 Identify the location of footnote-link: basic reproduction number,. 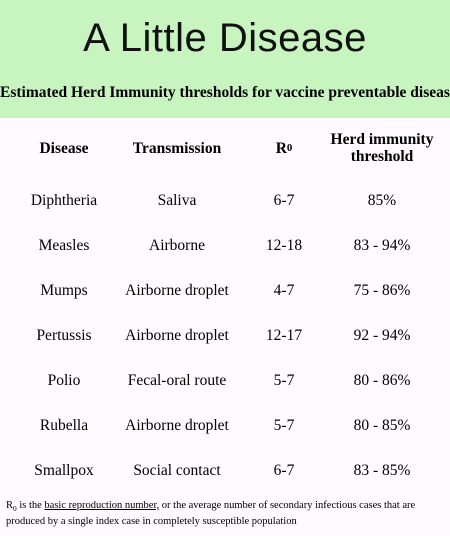
(102, 505).